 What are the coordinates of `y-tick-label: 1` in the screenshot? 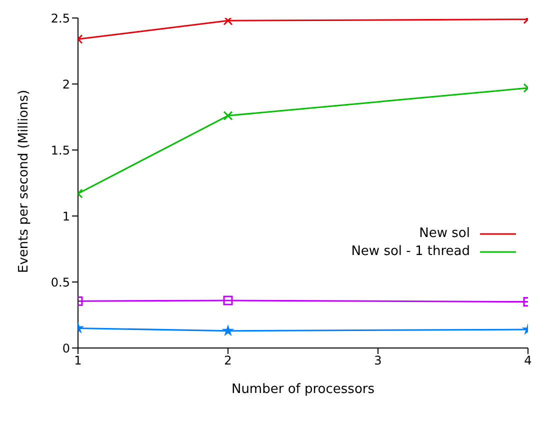 It's located at (66, 216).